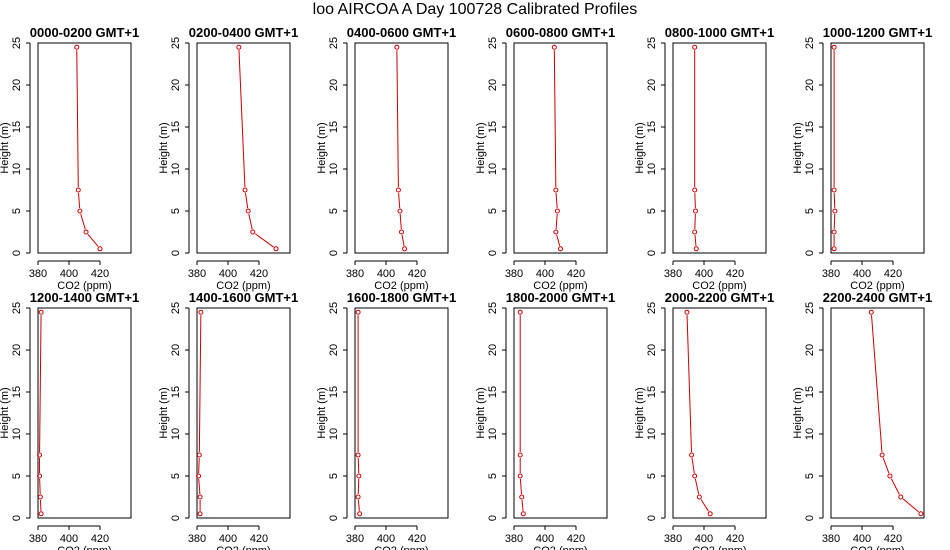 The image size is (950, 550). Describe the element at coordinates (228, 274) in the screenshot. I see `panel-2-x-tick-label: 400` at that location.